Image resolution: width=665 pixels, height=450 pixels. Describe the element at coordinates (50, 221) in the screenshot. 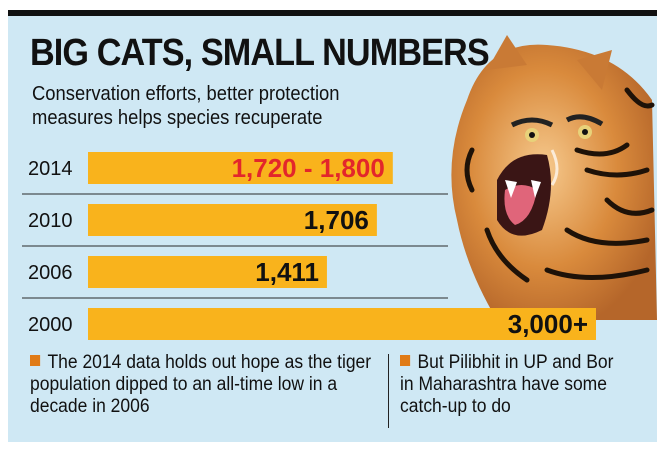

I see `year-label-2010: 2010` at that location.